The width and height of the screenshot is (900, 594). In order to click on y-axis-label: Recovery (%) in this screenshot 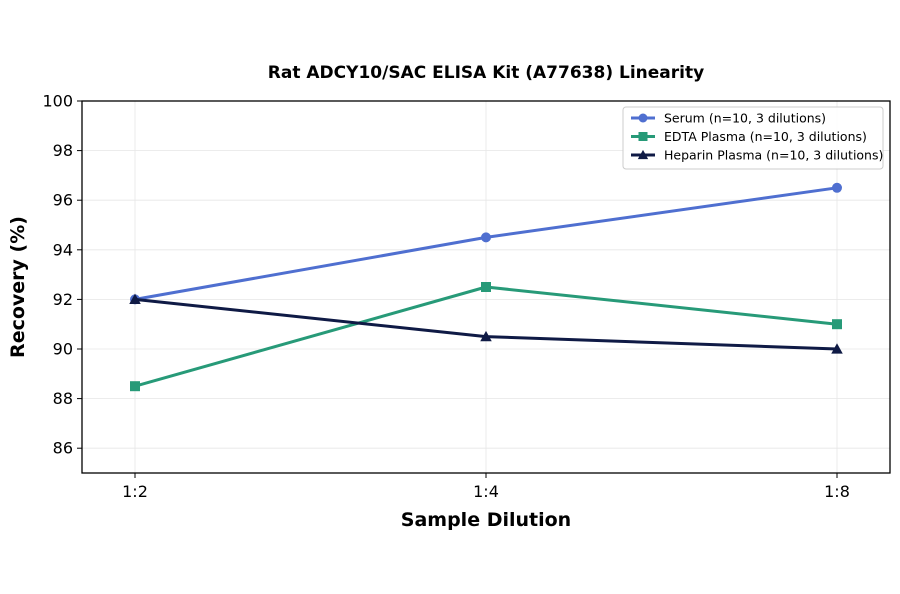, I will do `click(18, 287)`.